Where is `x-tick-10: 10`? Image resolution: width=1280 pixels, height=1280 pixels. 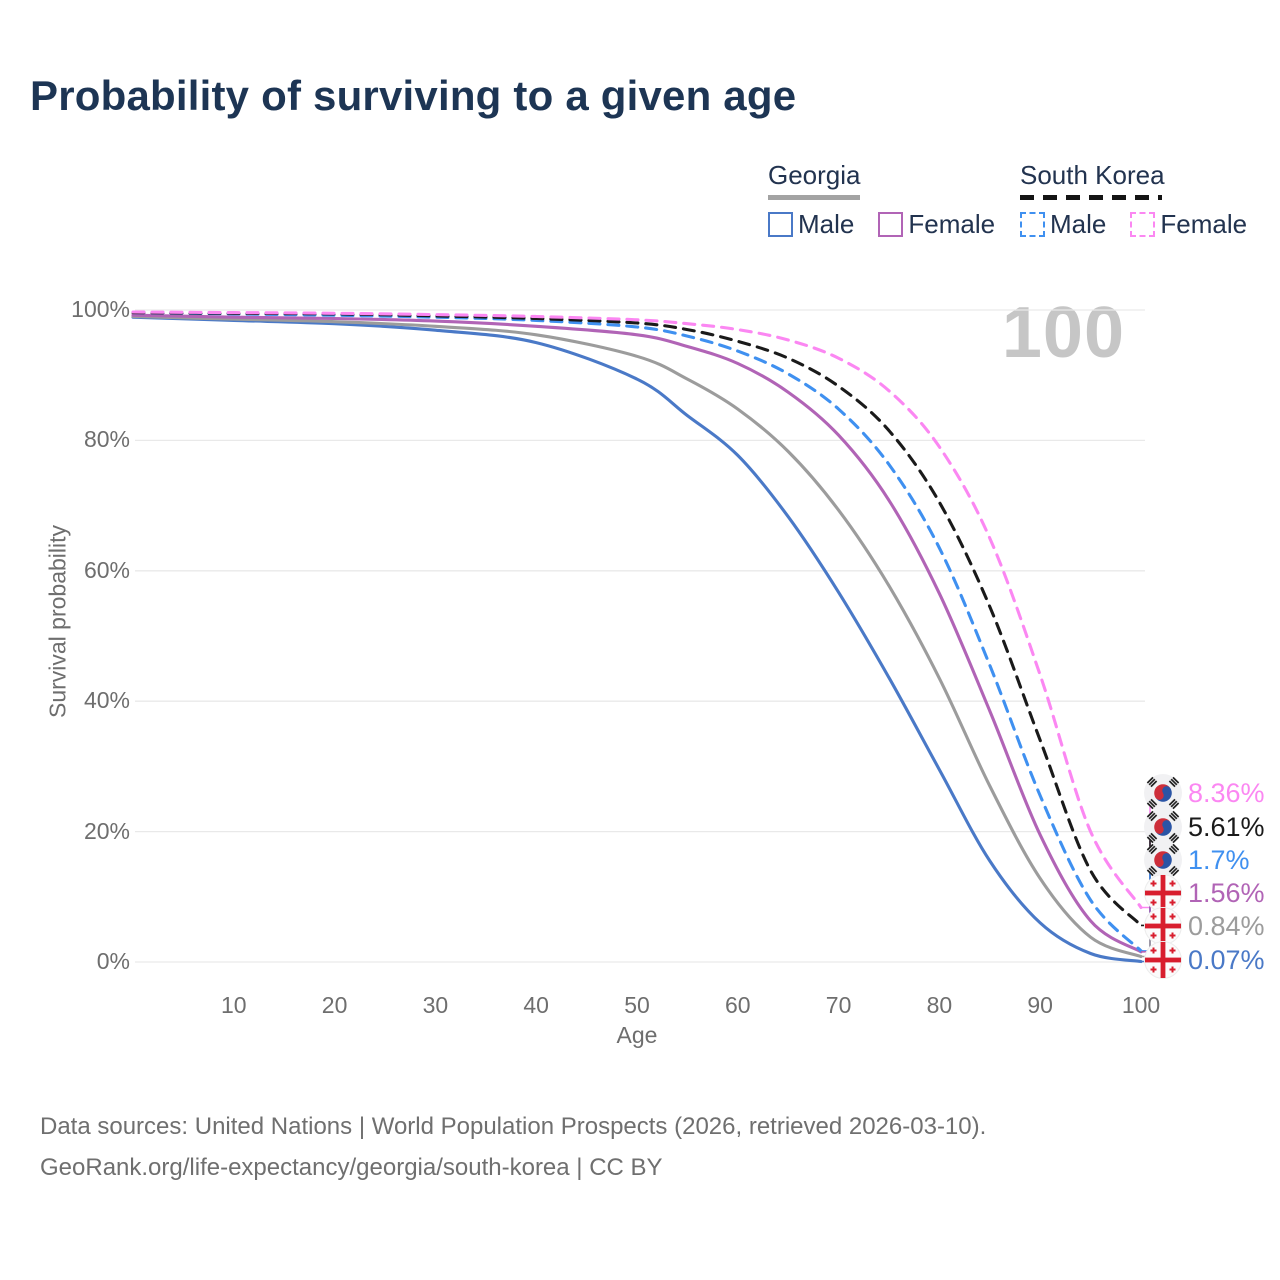
x-tick-10: 10 is located at coordinates (234, 1005).